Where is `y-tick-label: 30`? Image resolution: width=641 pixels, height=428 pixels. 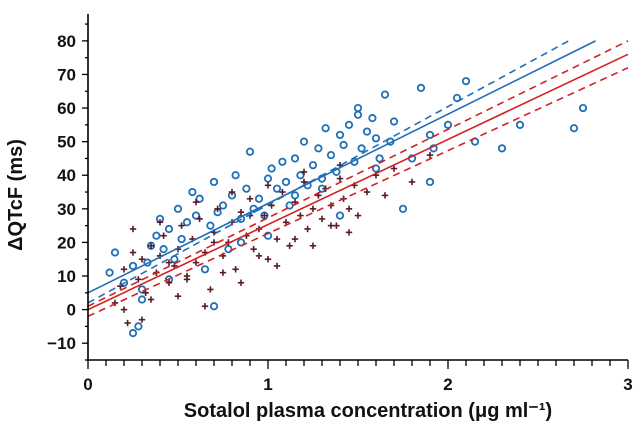
y-tick-label: 30 is located at coordinates (66, 209).